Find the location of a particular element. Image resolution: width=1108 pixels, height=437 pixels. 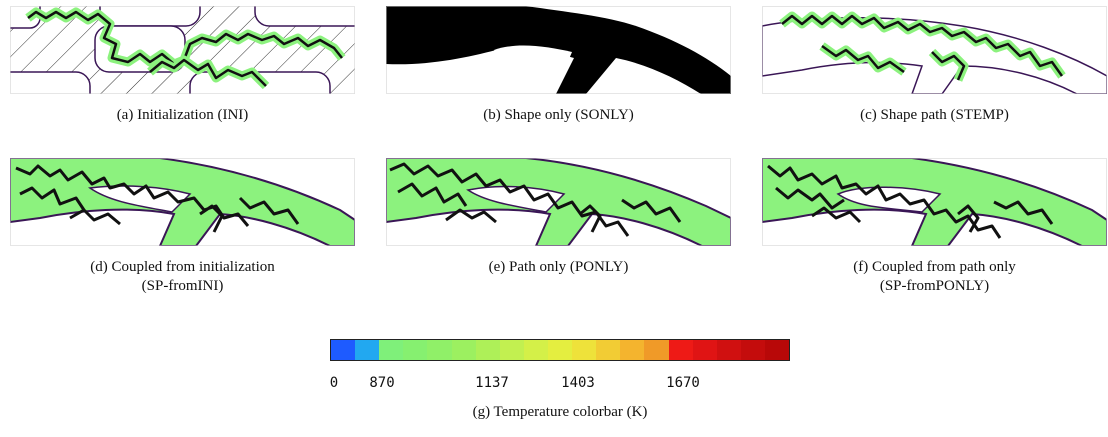

colorbar-tick-label: 870 is located at coordinates (382, 383).